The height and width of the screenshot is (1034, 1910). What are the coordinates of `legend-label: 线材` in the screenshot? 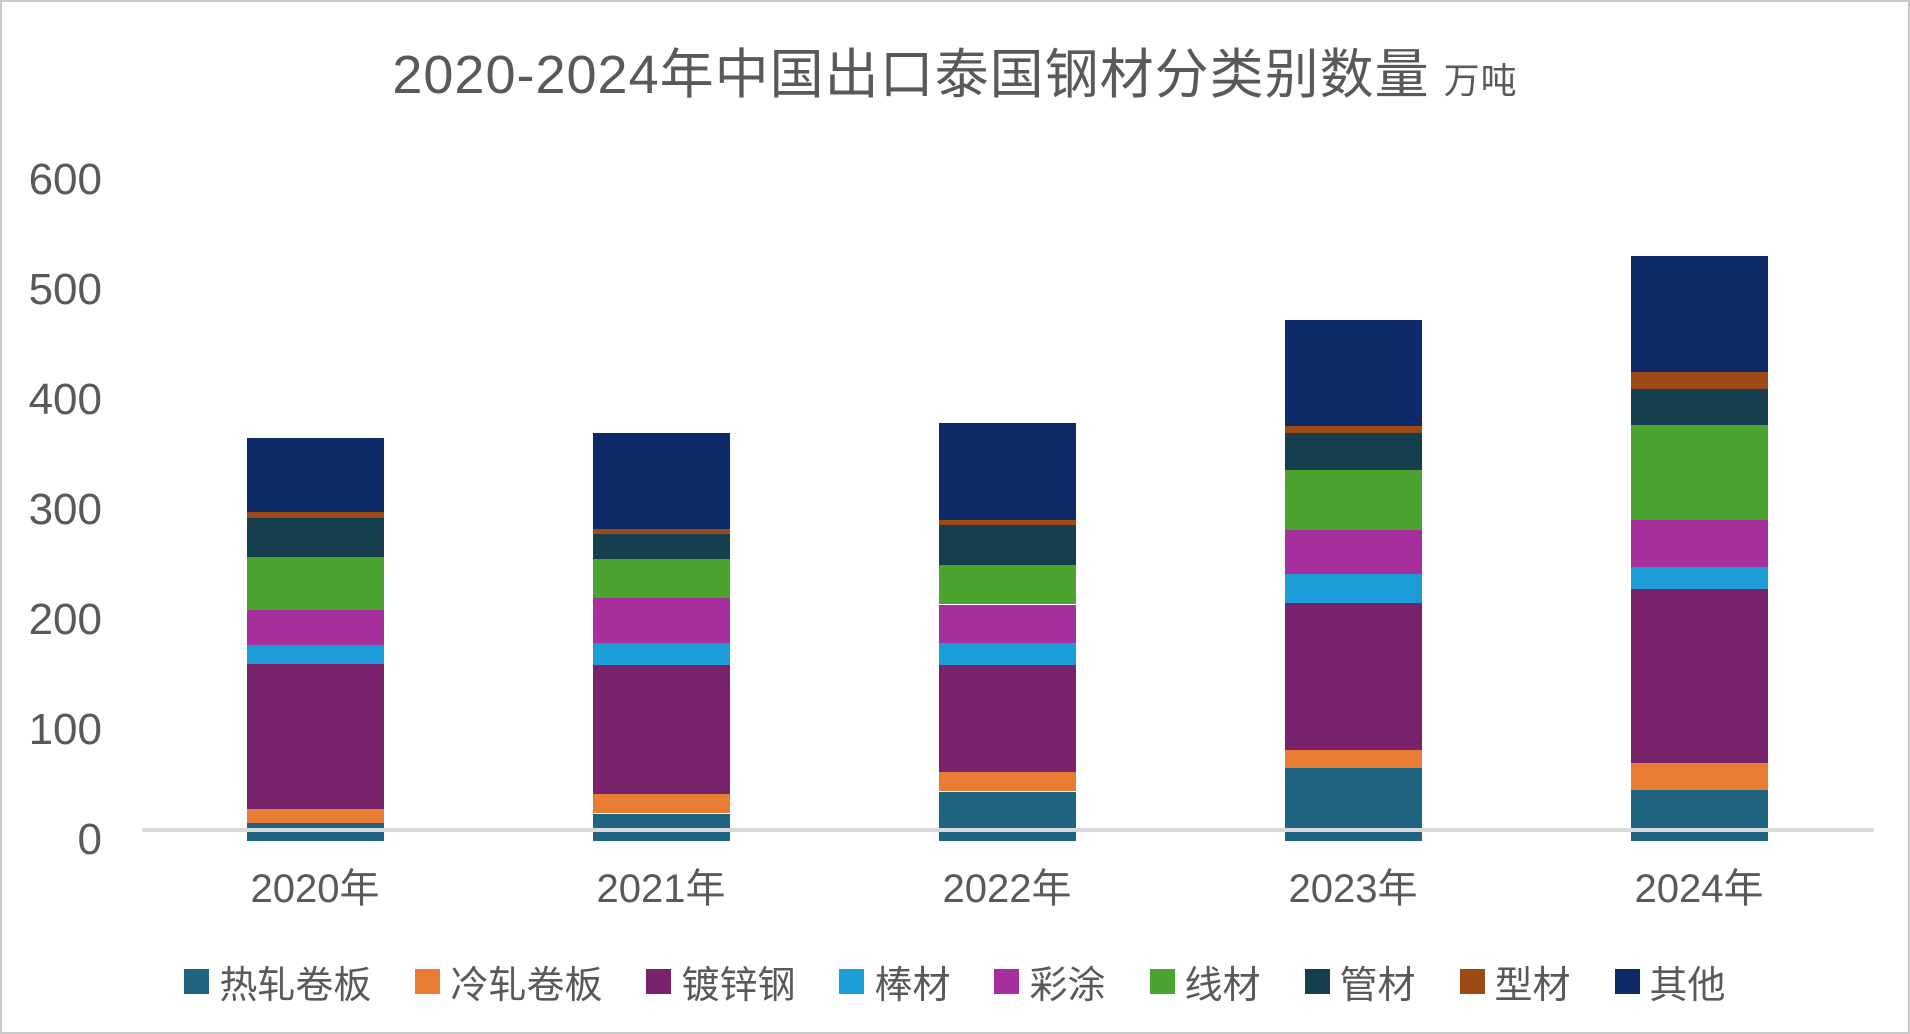 It's located at (1222, 986).